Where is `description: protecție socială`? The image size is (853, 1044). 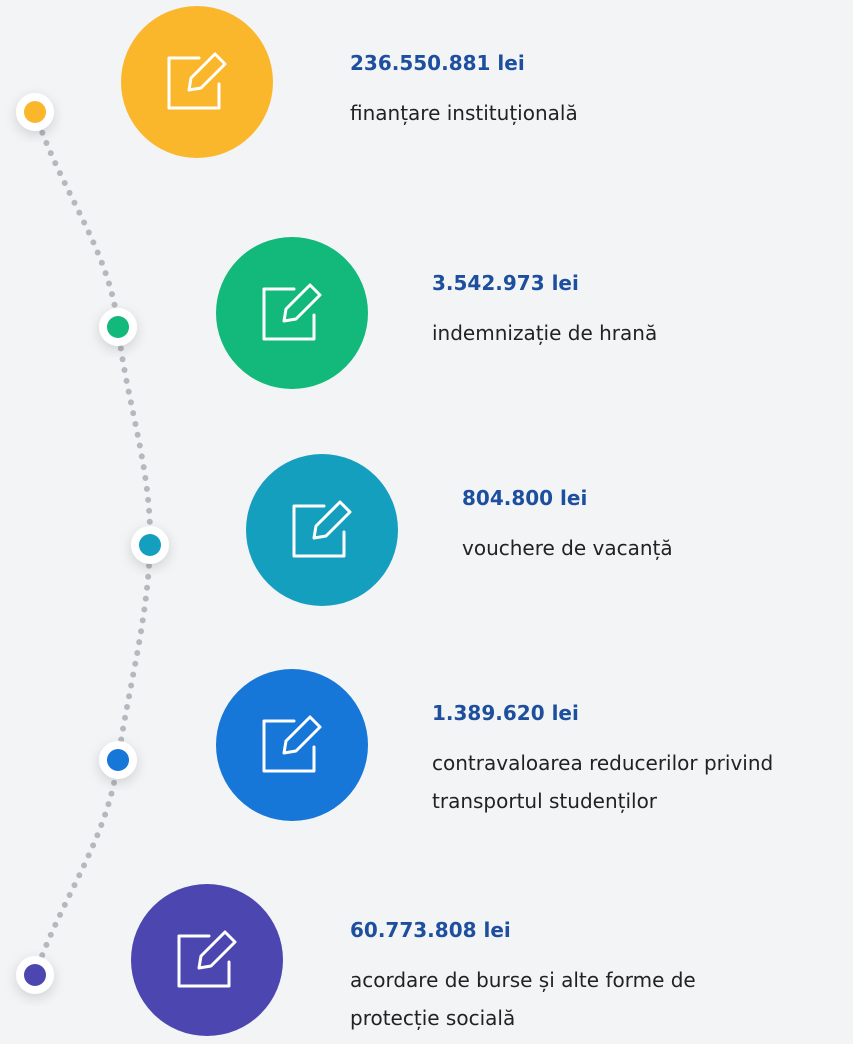 description: protecție socială is located at coordinates (432, 1018).